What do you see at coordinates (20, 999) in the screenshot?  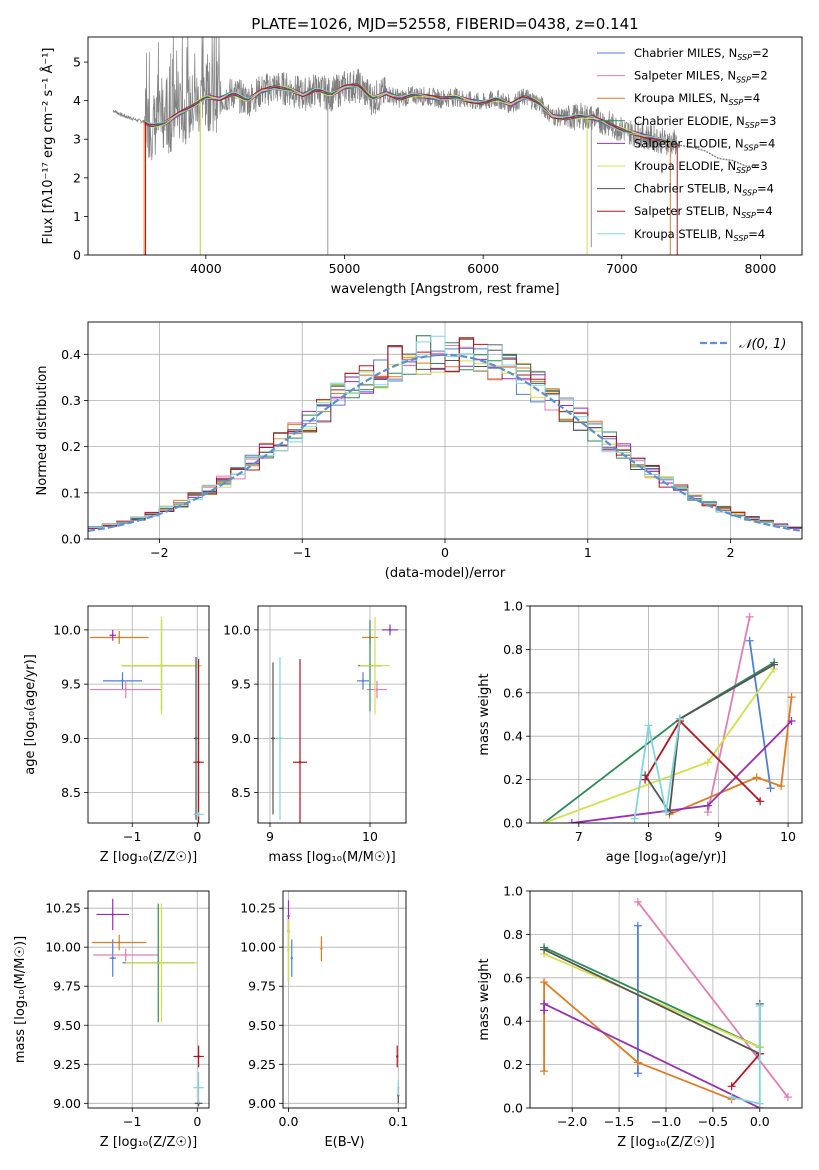 I see `mass-vs-Z-ylabel: mass [log₁₀(M/M☉)]` at bounding box center [20, 999].